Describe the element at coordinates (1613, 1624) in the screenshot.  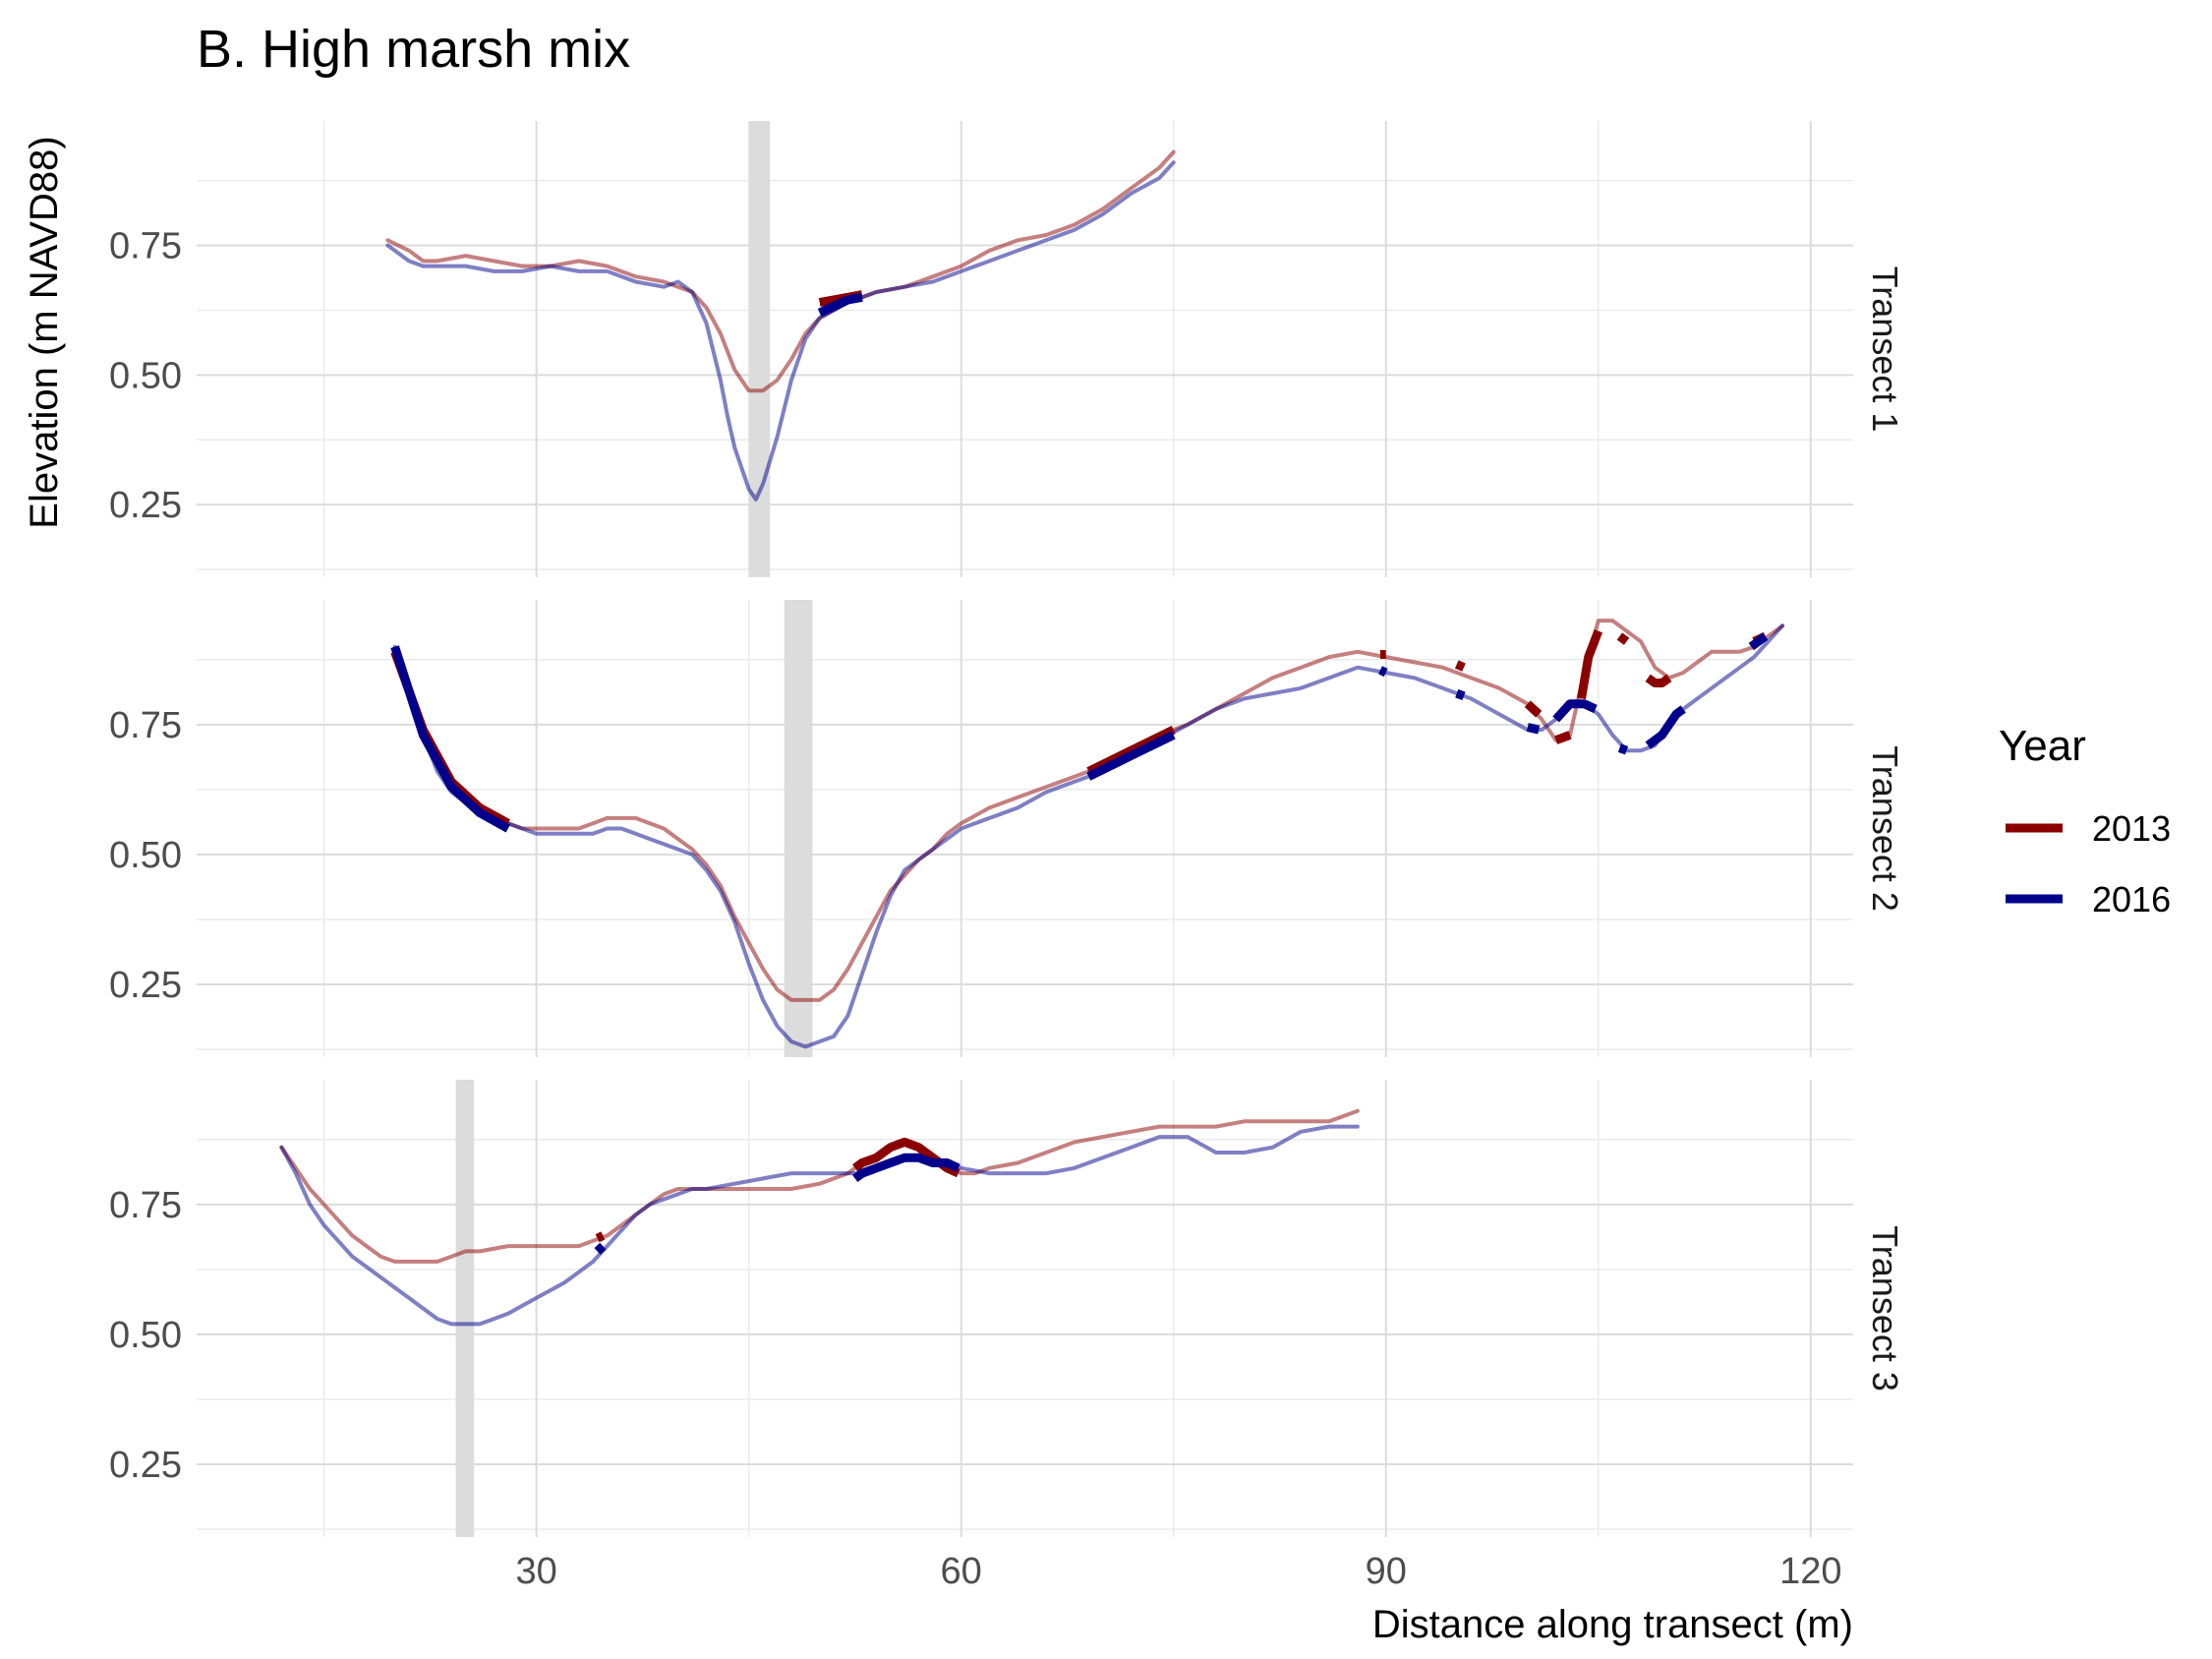
I see `x-axis-title: Distance along transect (m)` at that location.